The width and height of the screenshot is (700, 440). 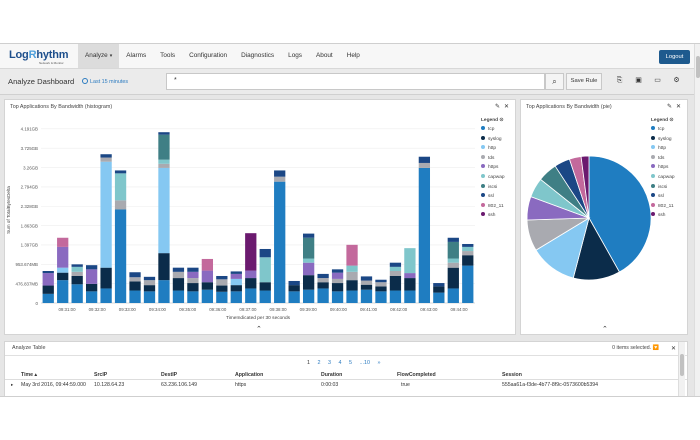 I want to click on bar-segment-capwap, so click(x=352, y=268).